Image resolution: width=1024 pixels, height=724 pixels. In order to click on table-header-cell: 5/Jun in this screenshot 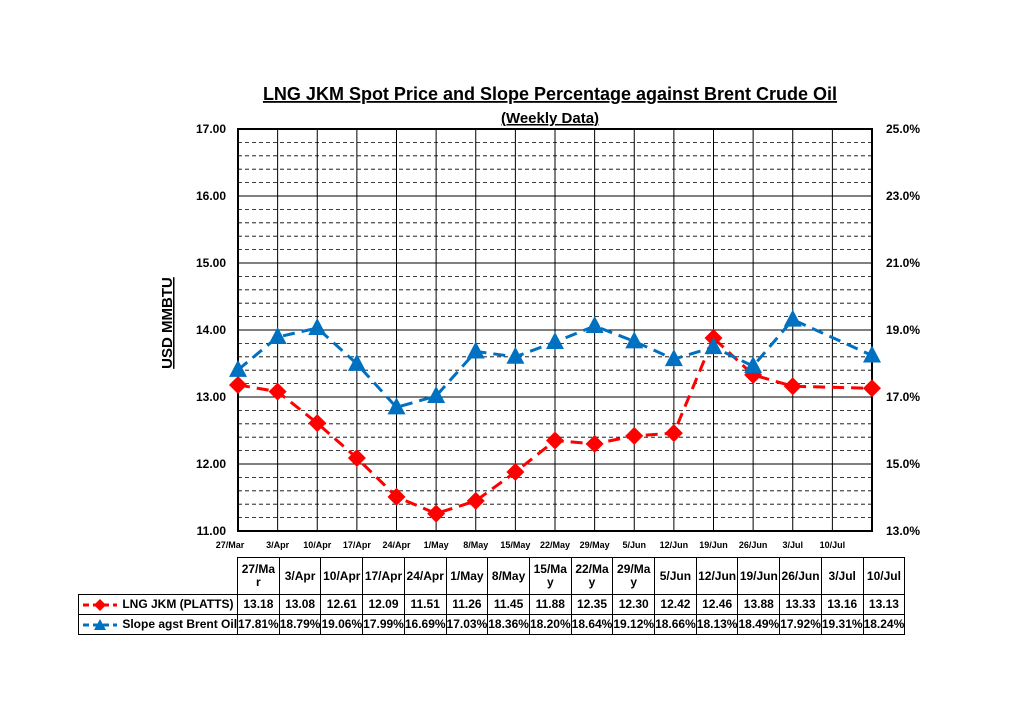, I will do `click(675, 576)`.